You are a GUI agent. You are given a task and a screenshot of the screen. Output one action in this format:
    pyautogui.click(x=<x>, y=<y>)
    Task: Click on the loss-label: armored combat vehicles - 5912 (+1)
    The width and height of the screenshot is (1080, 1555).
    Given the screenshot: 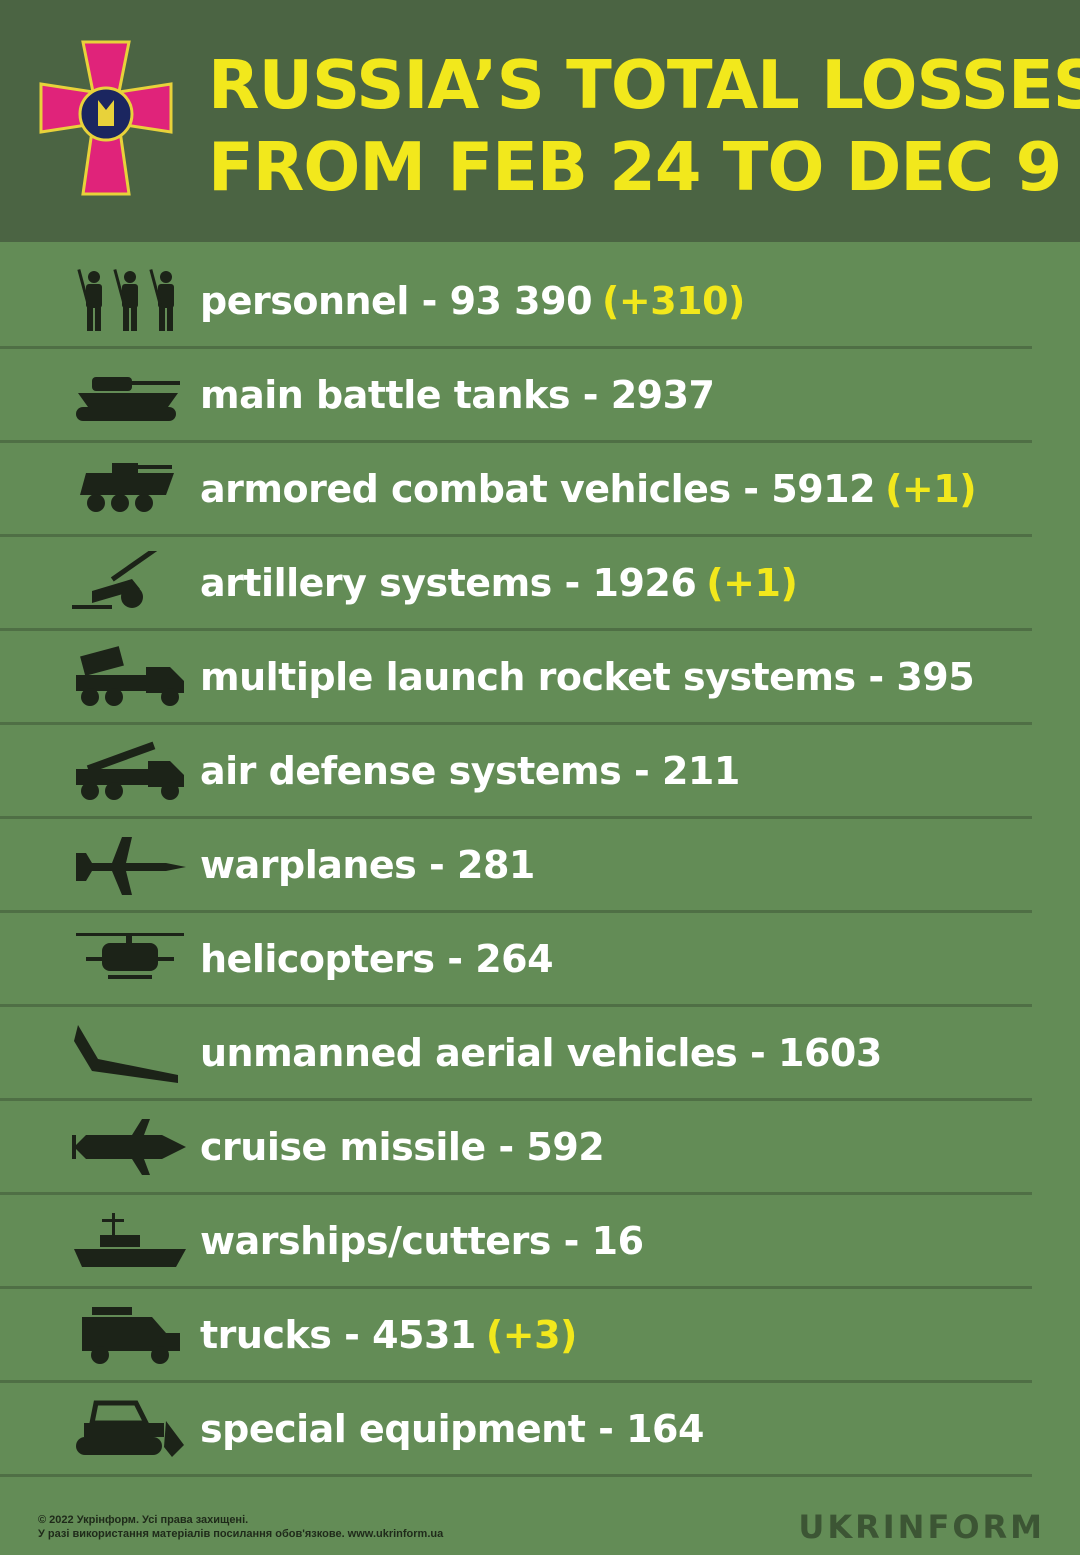 What is the action you would take?
    pyautogui.click(x=588, y=488)
    